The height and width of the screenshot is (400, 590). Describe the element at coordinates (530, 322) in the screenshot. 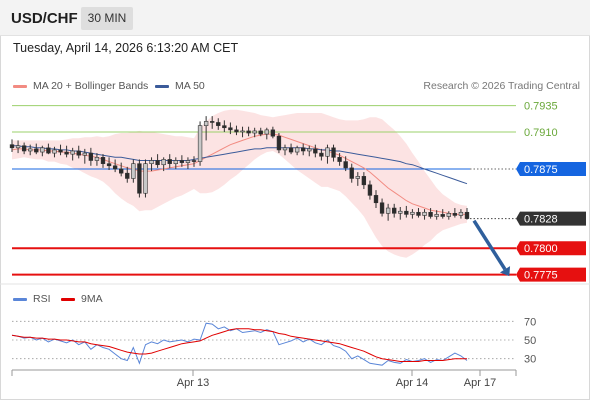

I see `rsi-tick-label-70: 70` at that location.